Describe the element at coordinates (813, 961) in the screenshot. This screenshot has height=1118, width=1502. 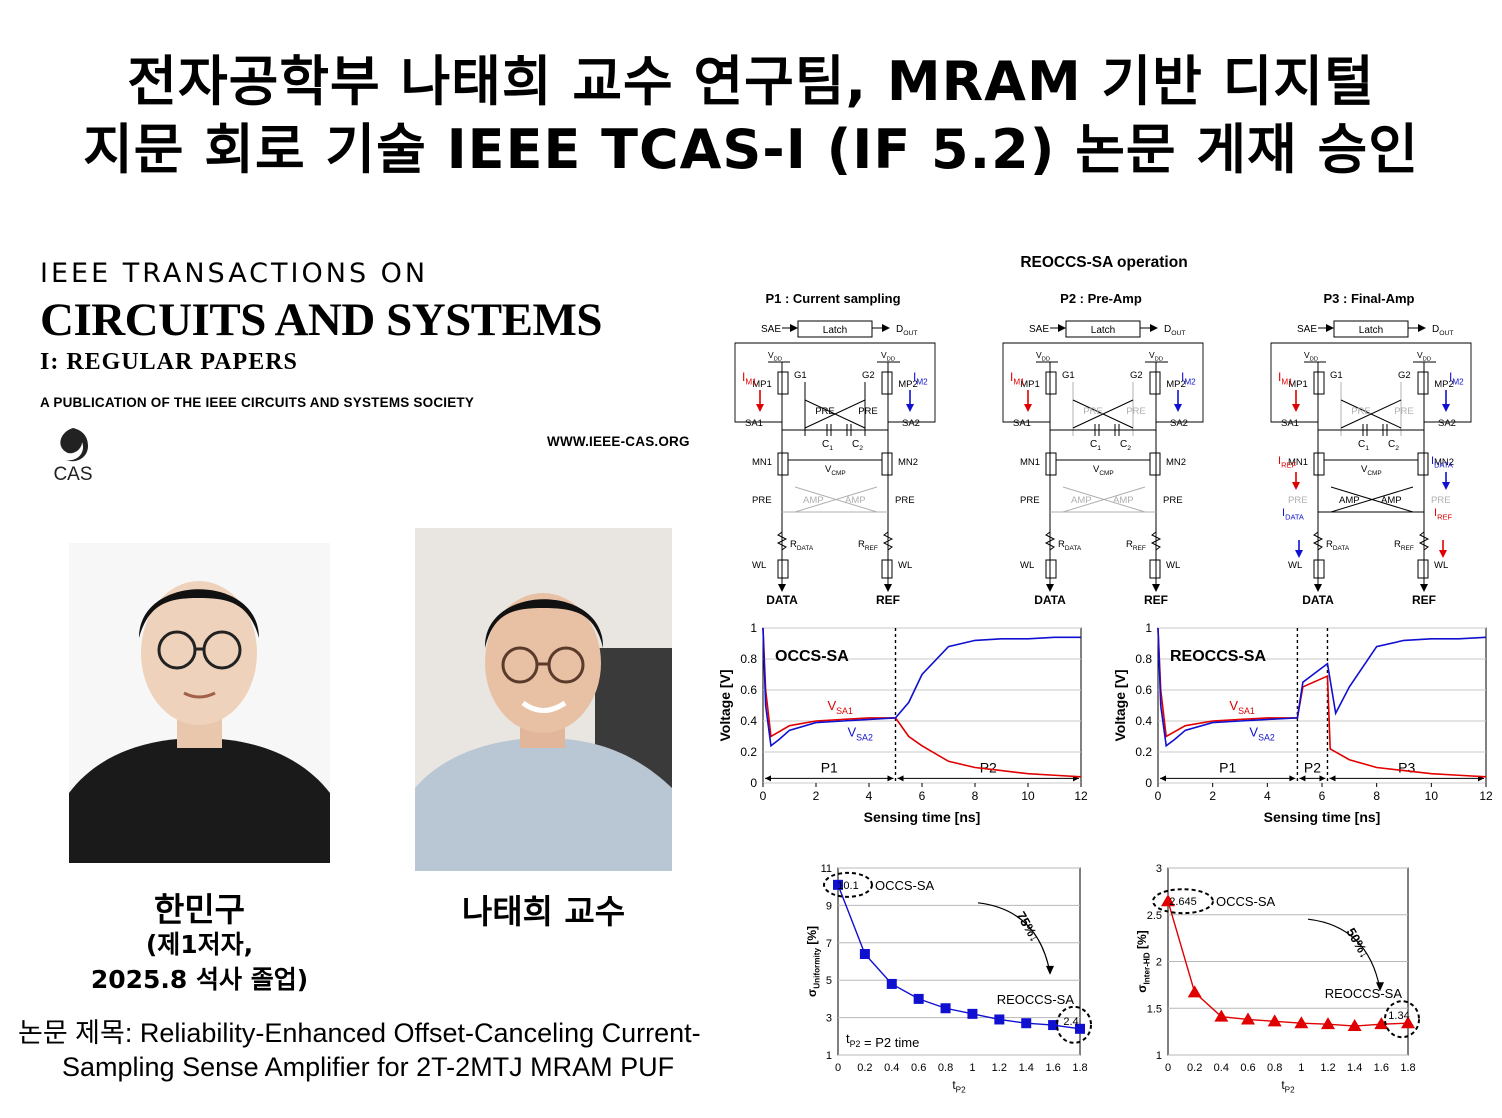
I see `y-axis-label: σUniformity [%]` at that location.